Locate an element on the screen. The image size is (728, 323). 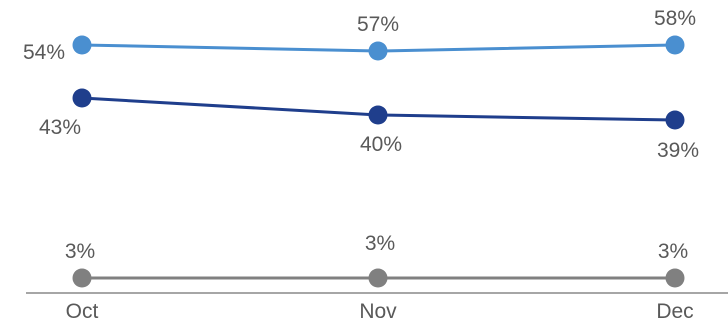
series-3-label-nov: 3% is located at coordinates (380, 243).